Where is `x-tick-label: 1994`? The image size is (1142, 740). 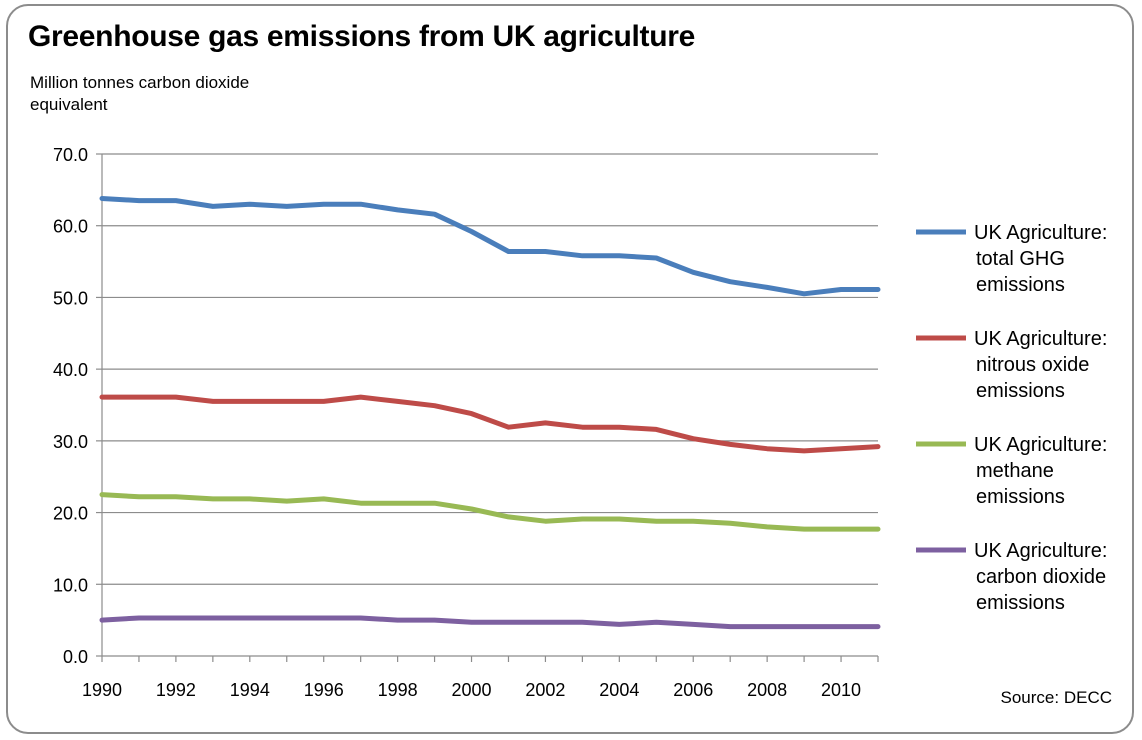 x-tick-label: 1994 is located at coordinates (250, 690).